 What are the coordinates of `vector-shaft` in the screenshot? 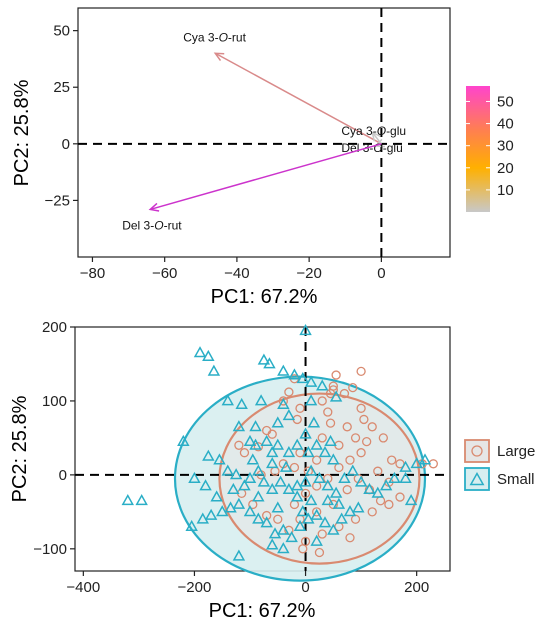 It's located at (298, 98).